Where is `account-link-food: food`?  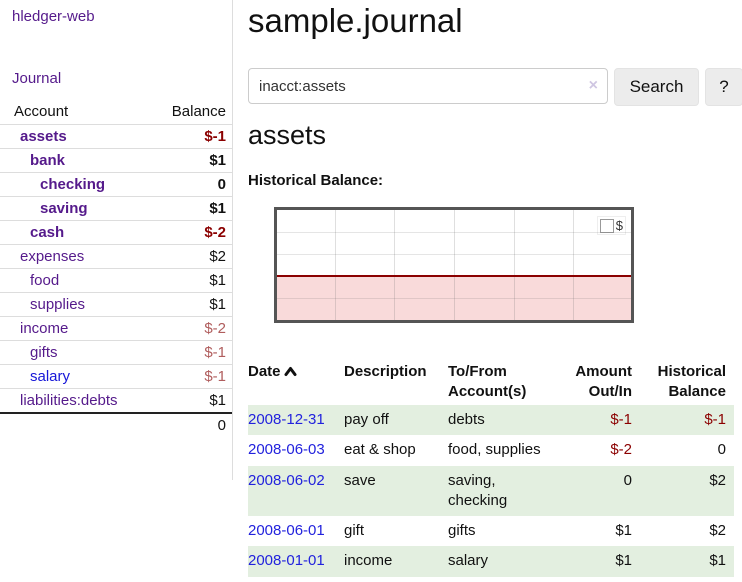 account-link-food: food is located at coordinates (45, 280).